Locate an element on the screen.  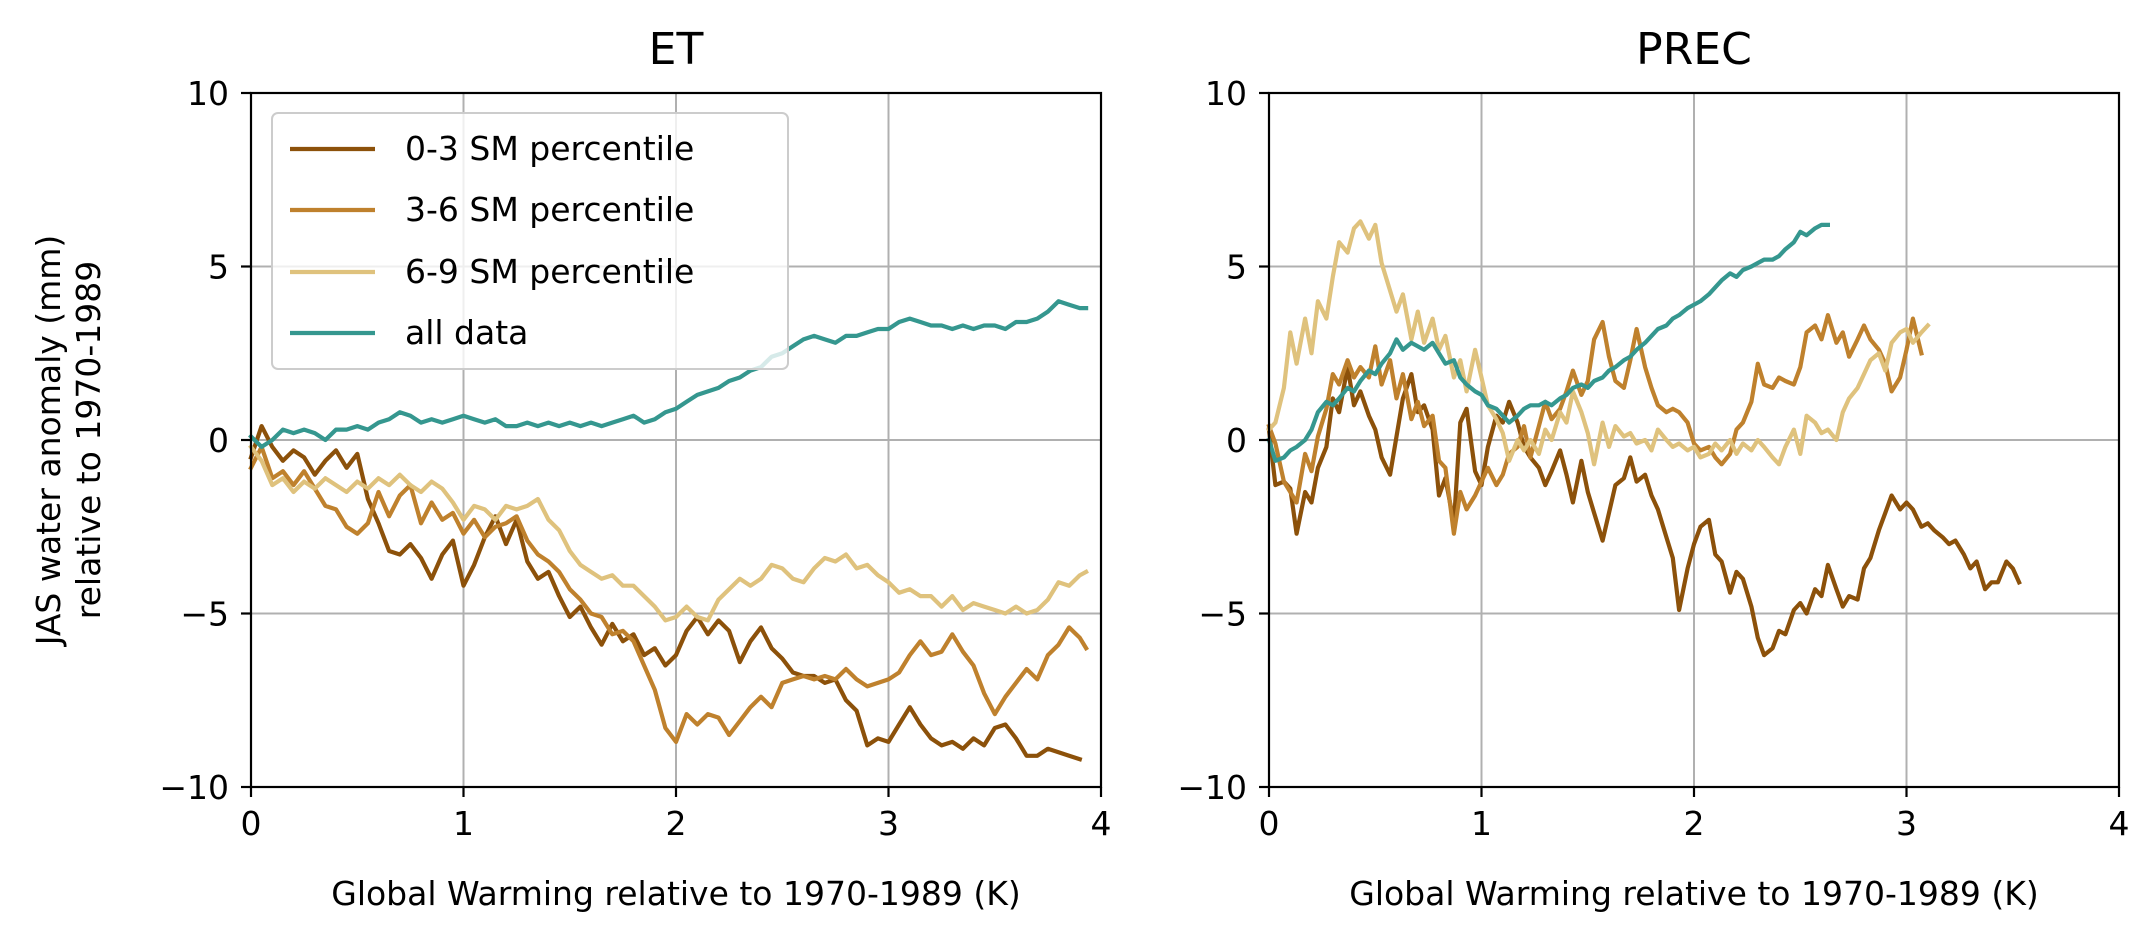
prec-xtick-label-4: 4 is located at coordinates (2119, 823).